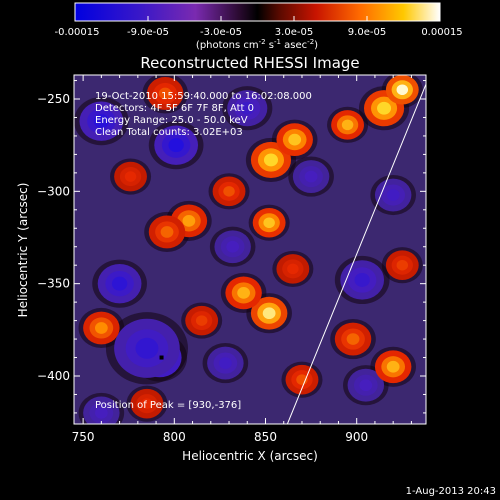  What do you see at coordinates (174, 437) in the screenshot?
I see `x-tick-label: 800` at bounding box center [174, 437].